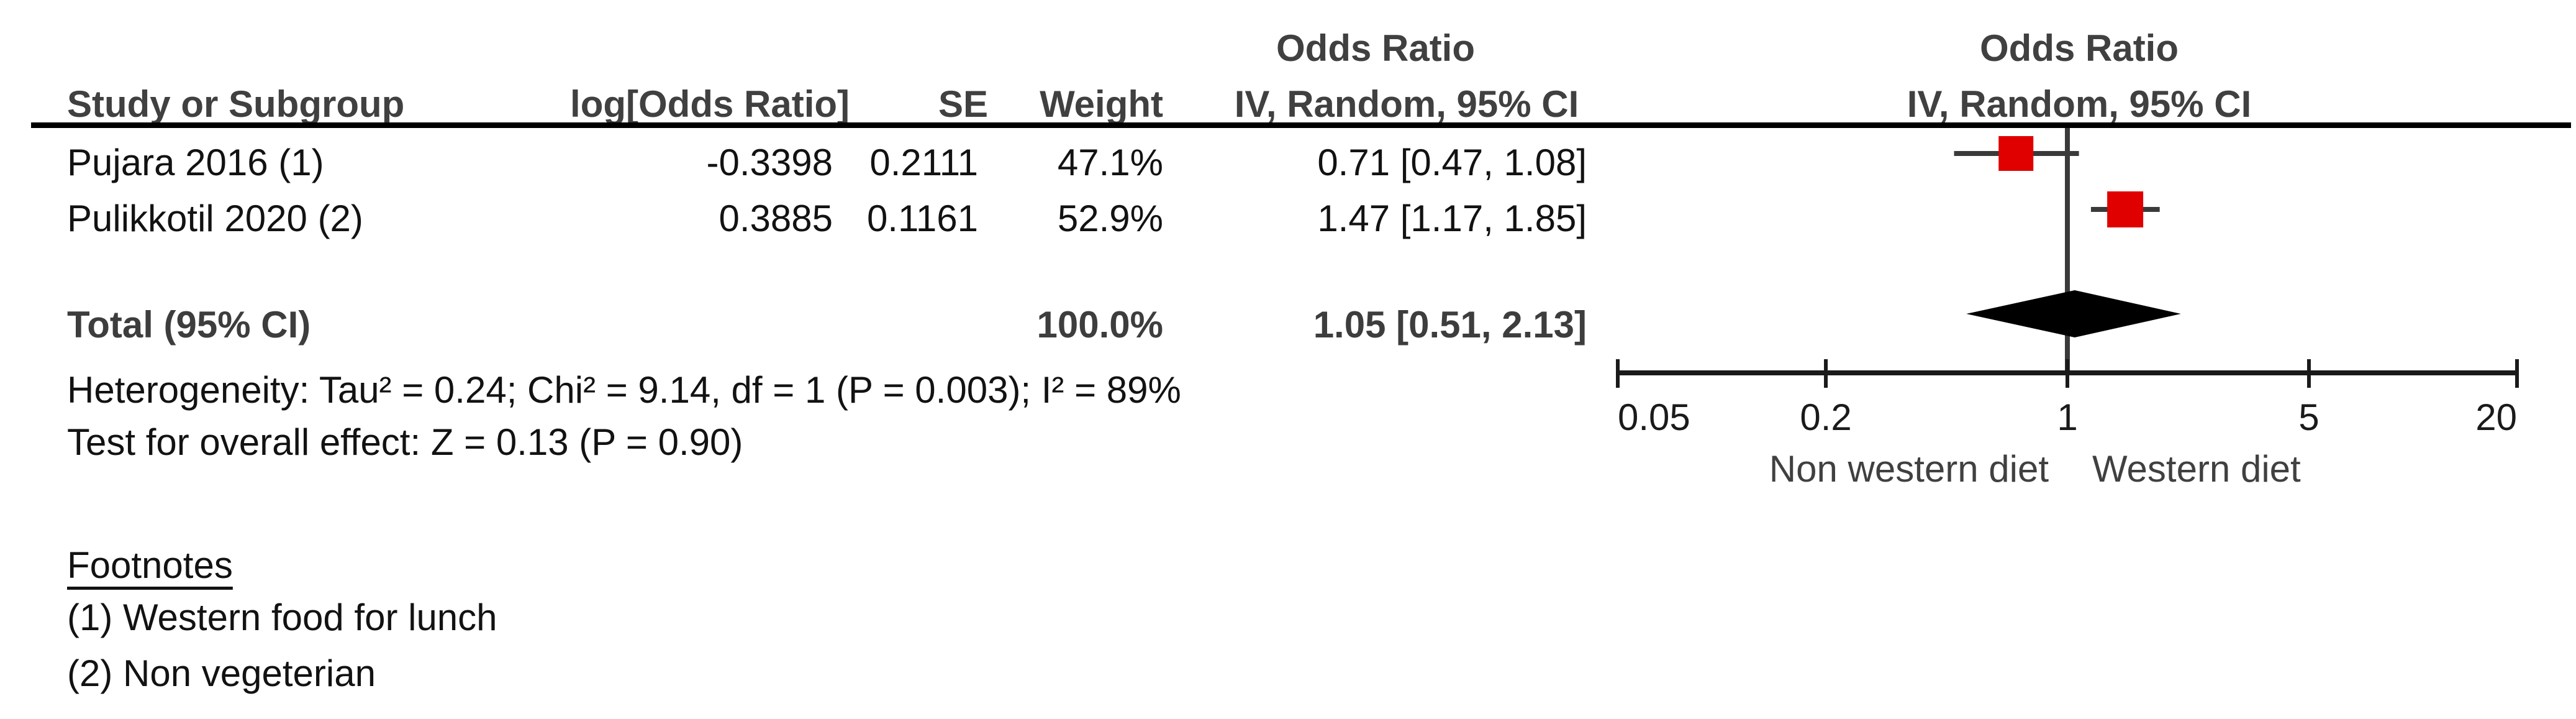 The height and width of the screenshot is (719, 2576). I want to click on weight-cell: 52.9%, so click(1110, 219).